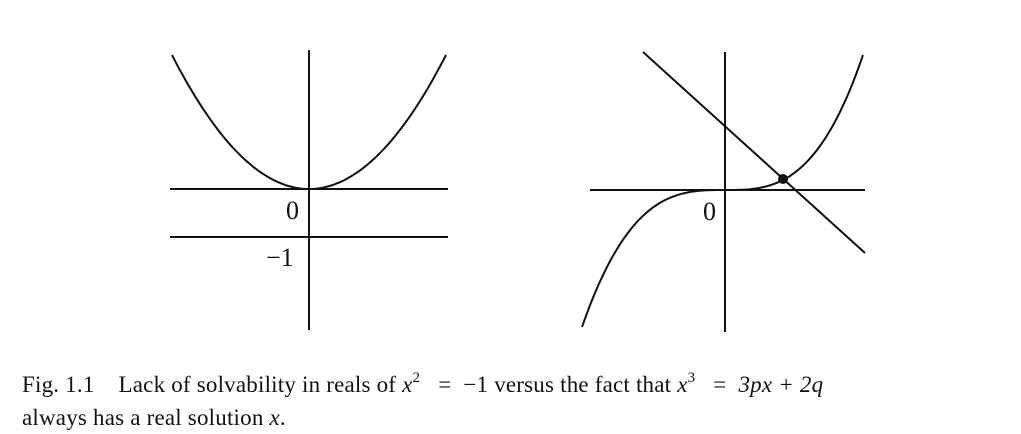 Image resolution: width=1021 pixels, height=434 pixels. I want to click on caption-equation-1-rhs: −1, so click(476, 384).